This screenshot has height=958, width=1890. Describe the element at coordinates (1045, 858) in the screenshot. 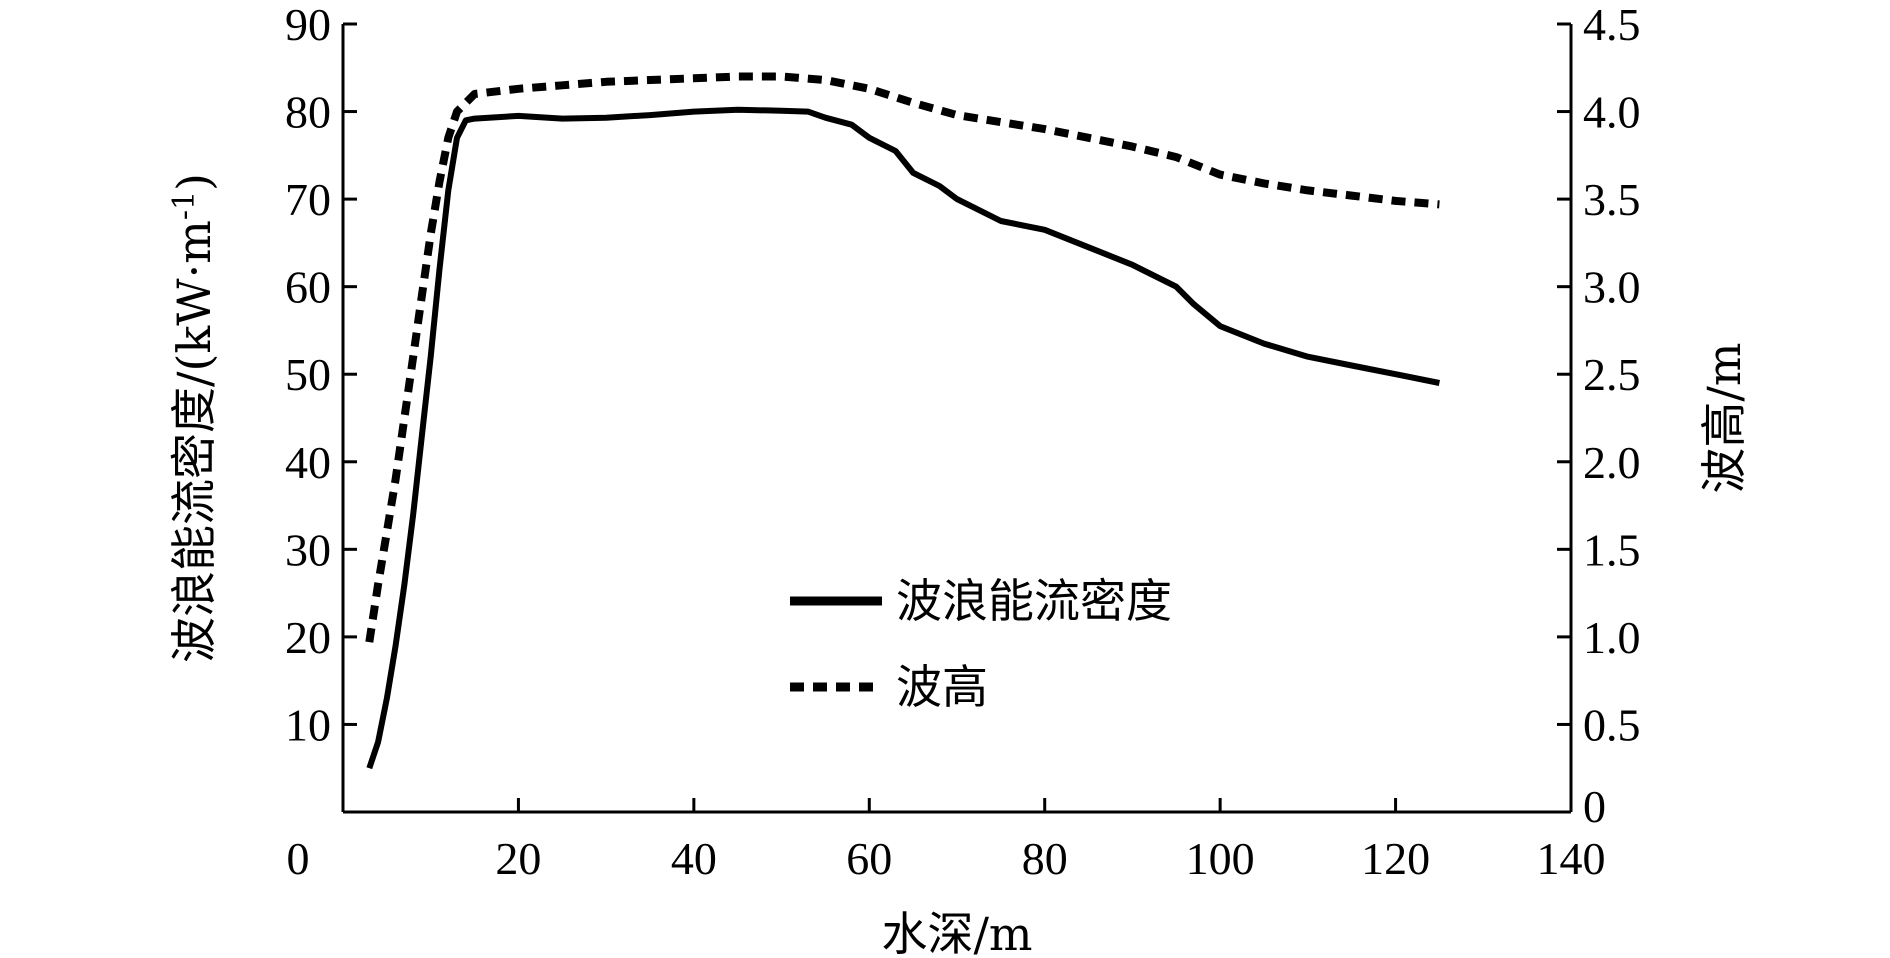

I see `x-tick-label: 80` at that location.